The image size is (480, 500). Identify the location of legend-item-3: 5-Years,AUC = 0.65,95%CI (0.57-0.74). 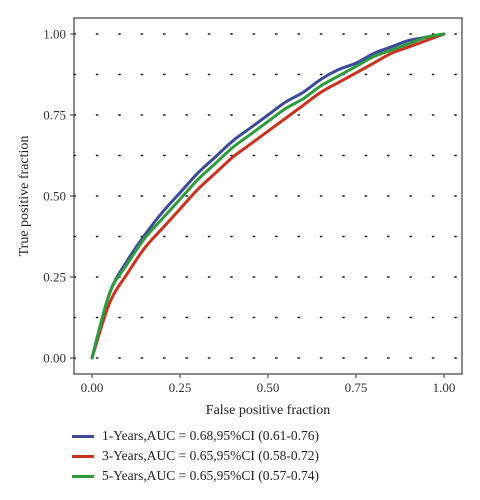
(195, 476).